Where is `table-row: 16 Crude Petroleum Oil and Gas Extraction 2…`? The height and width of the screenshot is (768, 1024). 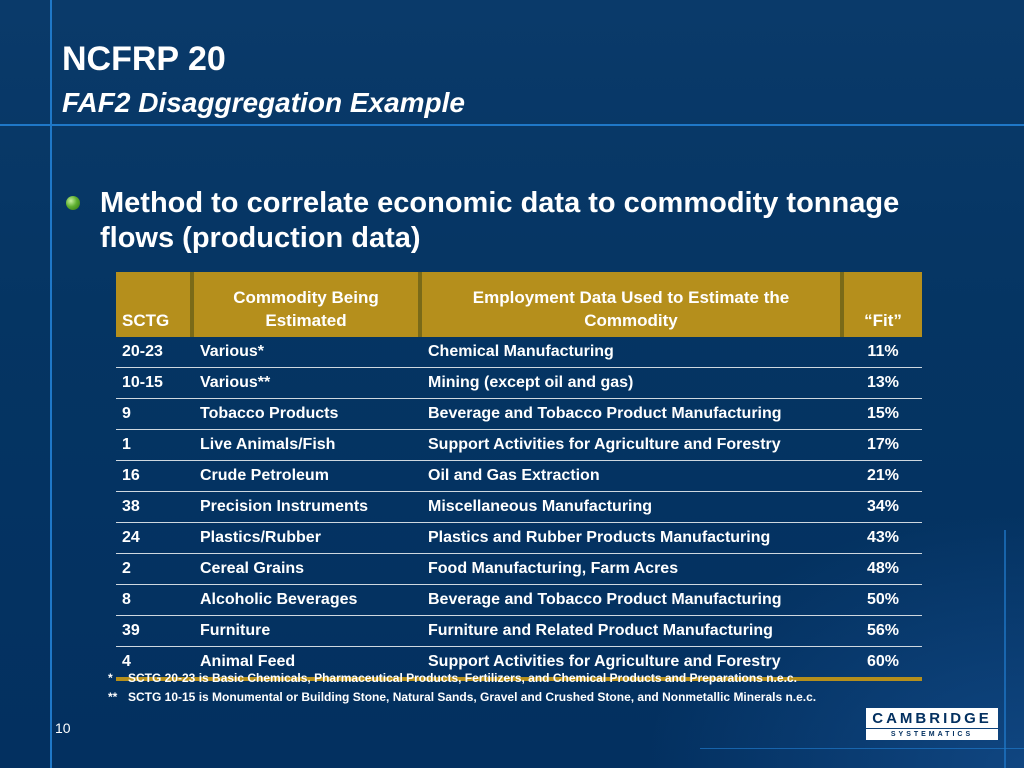 table-row: 16 Crude Petroleum Oil and Gas Extraction 2… is located at coordinates (519, 476).